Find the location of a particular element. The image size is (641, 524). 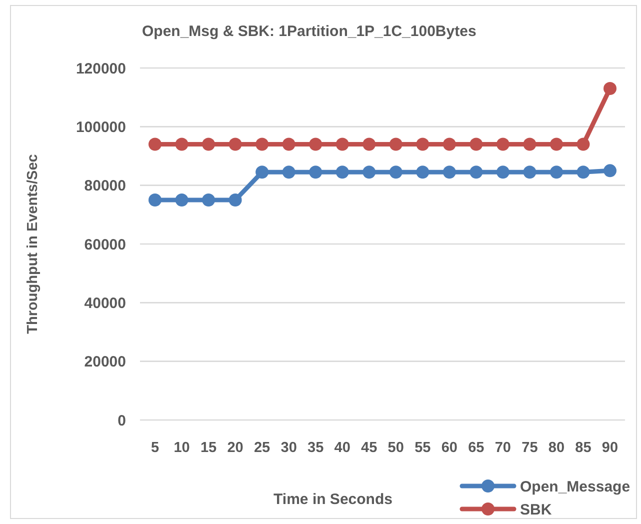

x-tick-label: 55 is located at coordinates (422, 448).